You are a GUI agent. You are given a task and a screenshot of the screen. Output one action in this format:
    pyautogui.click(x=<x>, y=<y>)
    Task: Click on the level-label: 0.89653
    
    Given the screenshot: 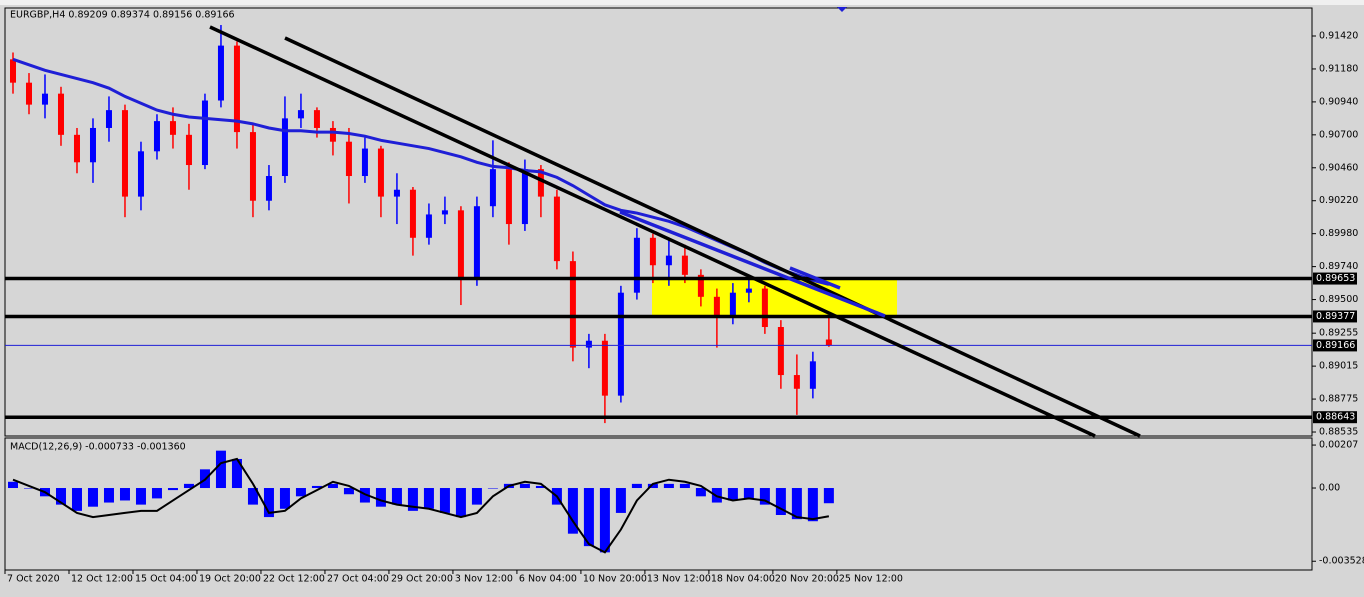 What is the action you would take?
    pyautogui.click(x=1335, y=278)
    